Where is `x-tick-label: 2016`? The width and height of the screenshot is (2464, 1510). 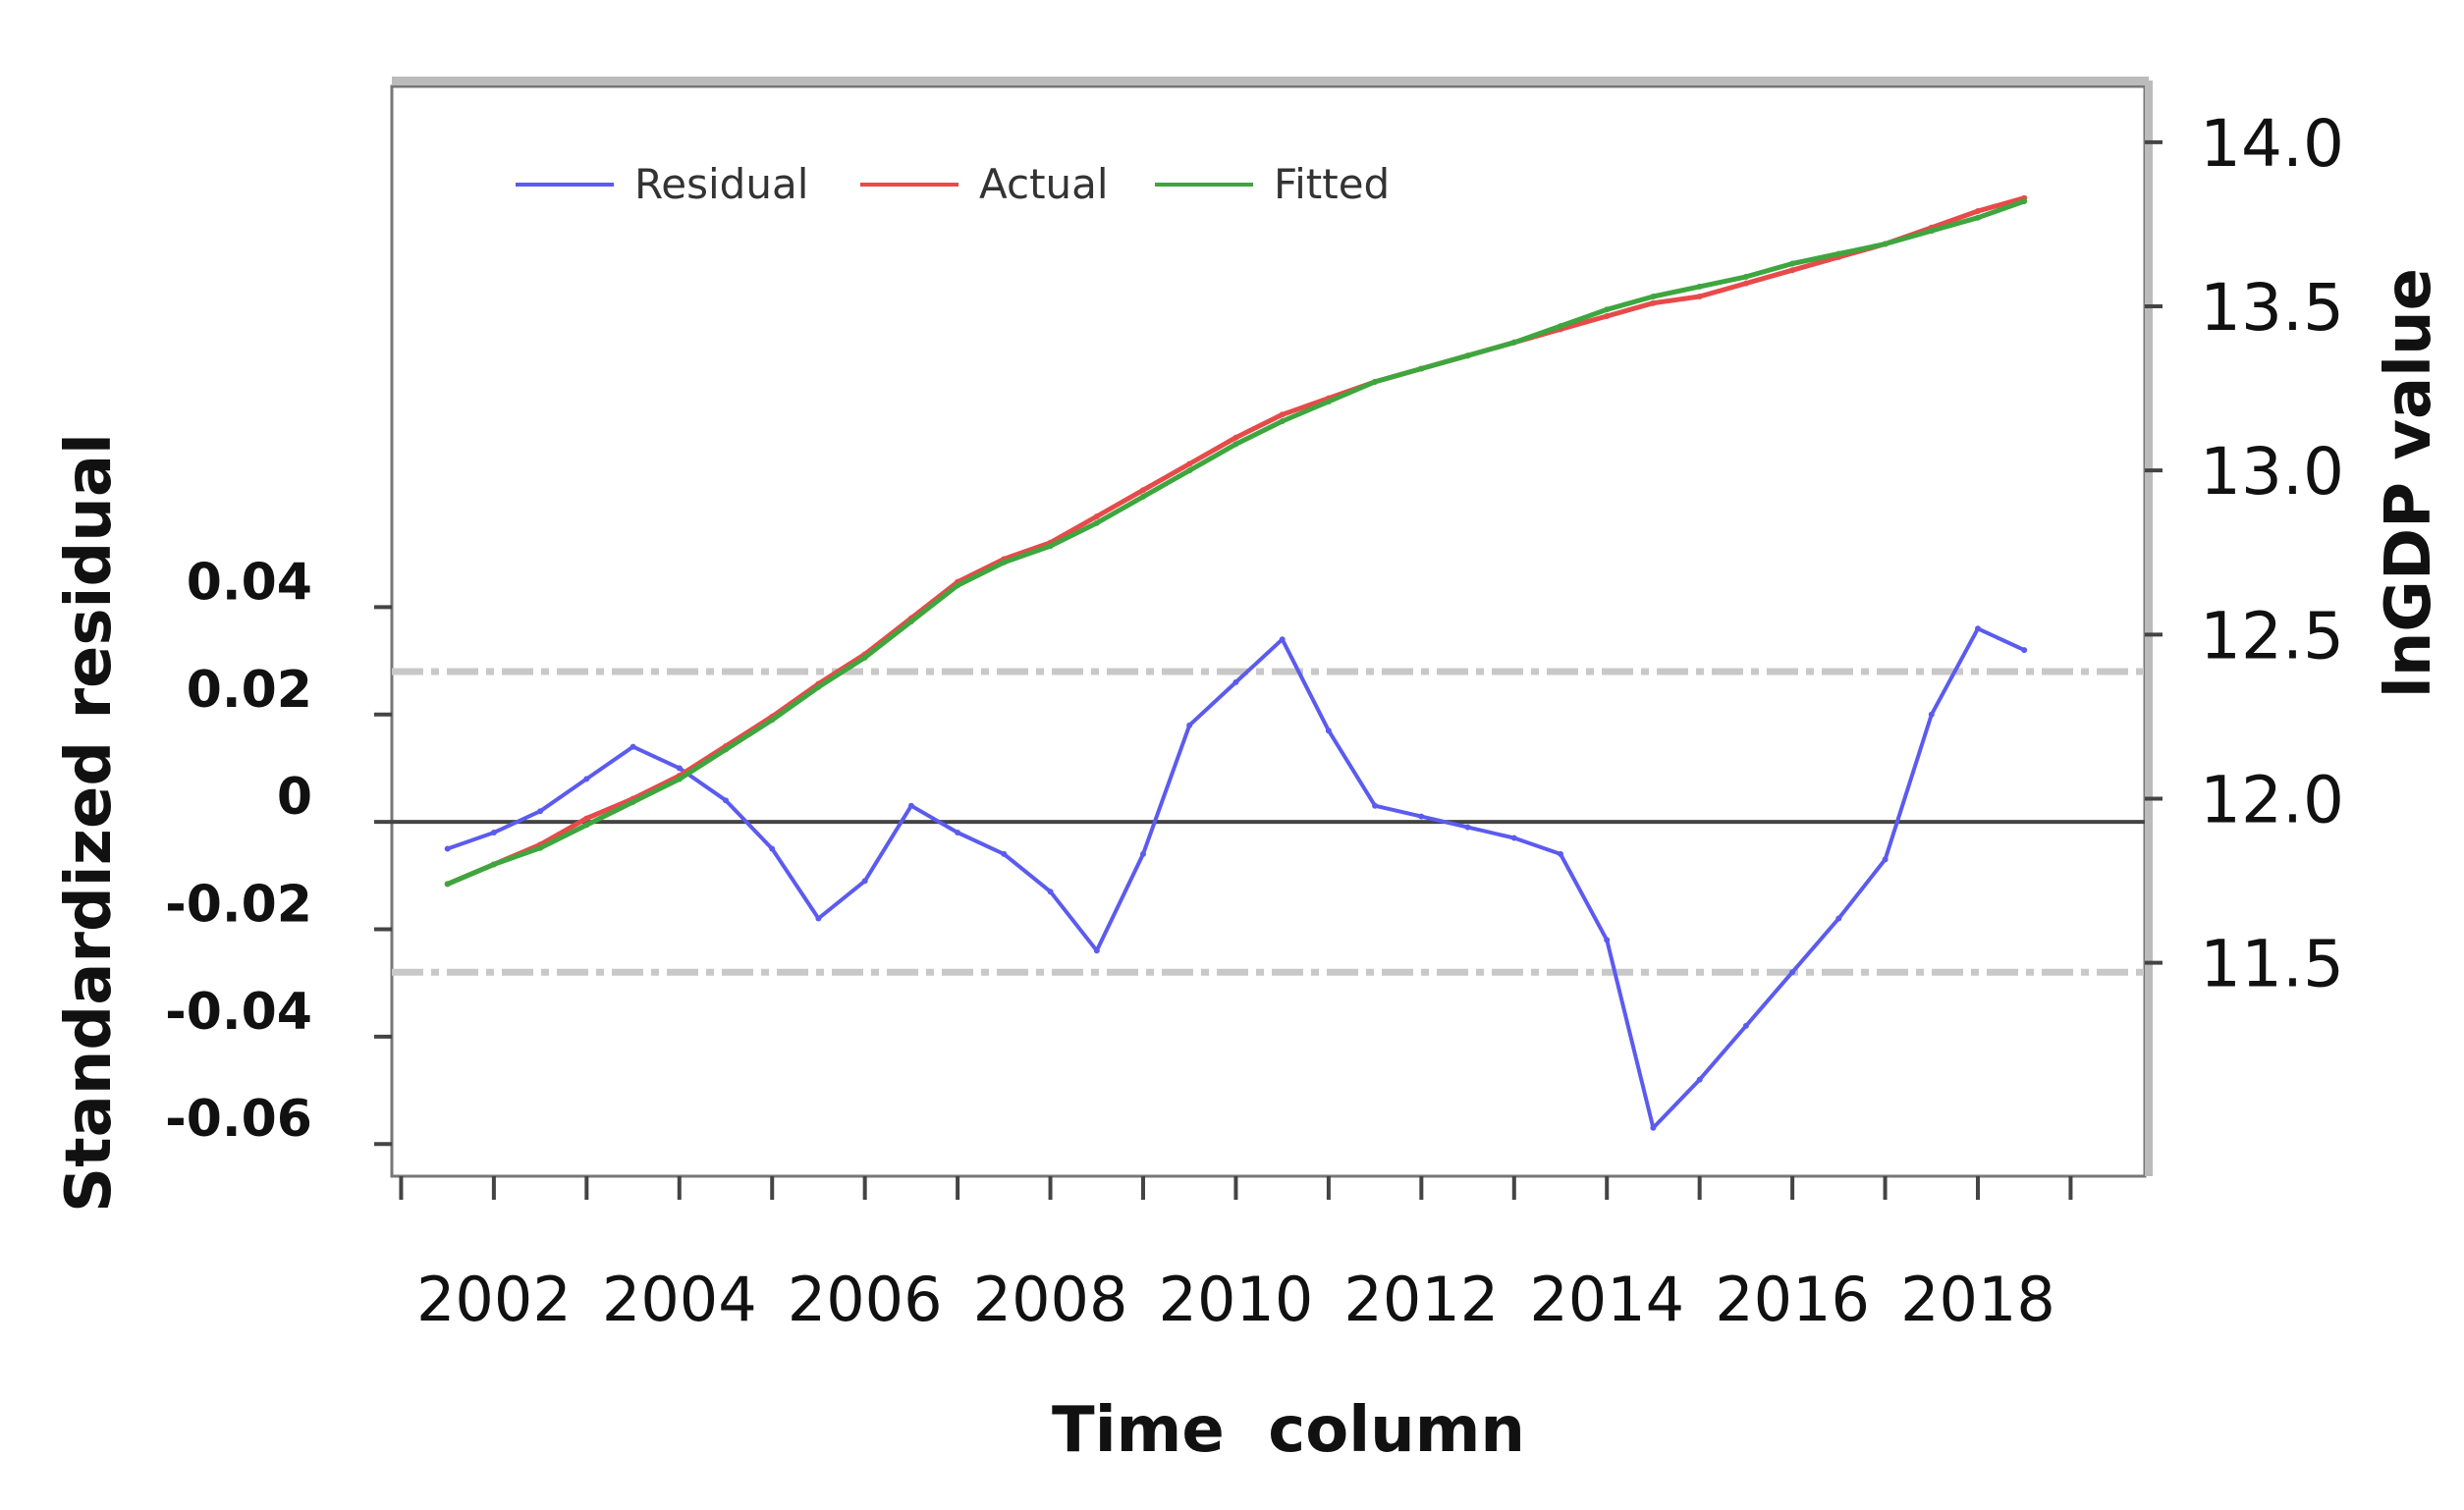 x-tick-label: 2016 is located at coordinates (1792, 1299).